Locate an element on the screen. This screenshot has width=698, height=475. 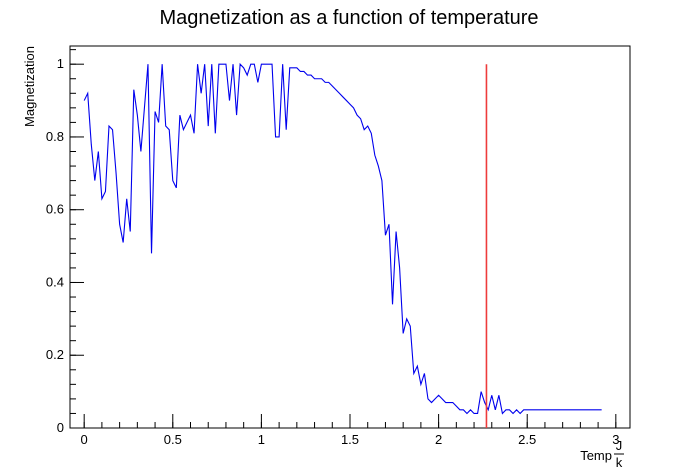
x-tick-label: 0 is located at coordinates (84, 439).